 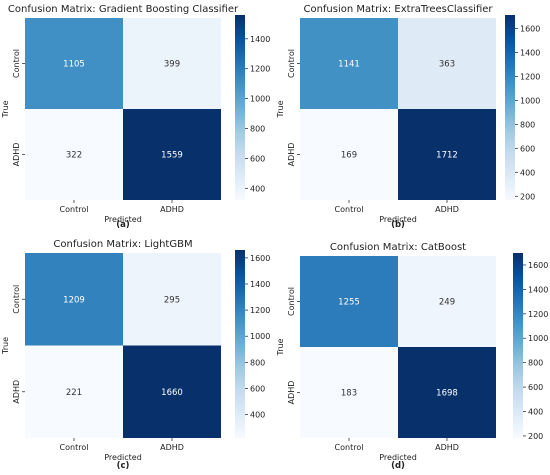 I want to click on cell-value-label: 183, so click(x=349, y=394).